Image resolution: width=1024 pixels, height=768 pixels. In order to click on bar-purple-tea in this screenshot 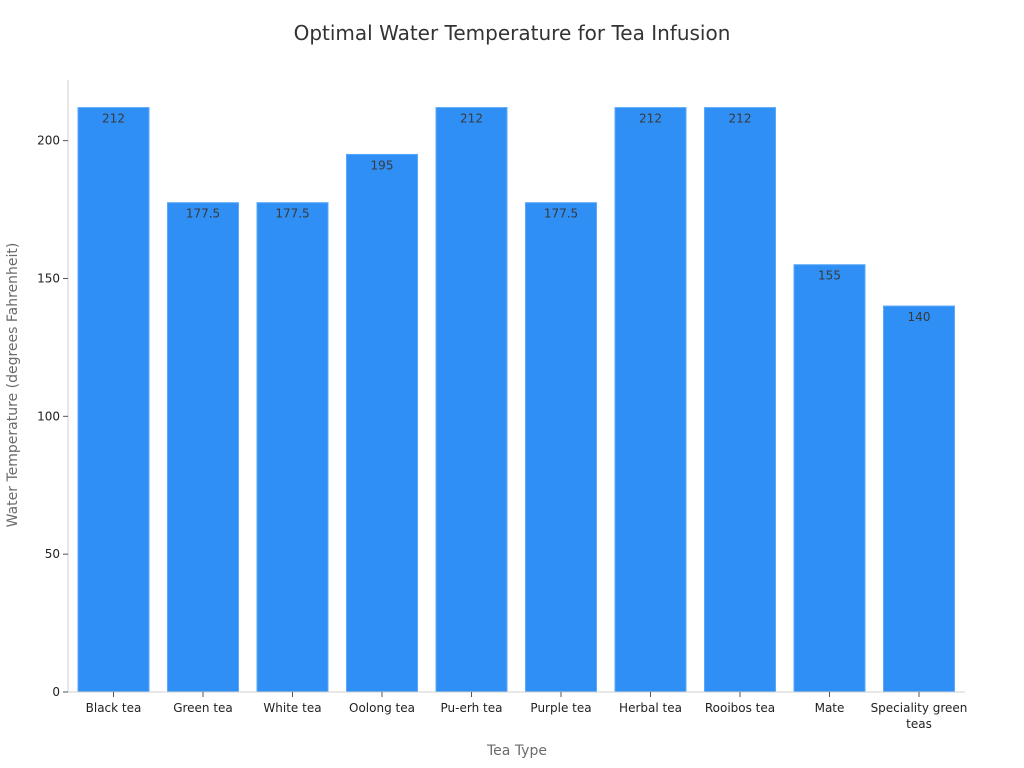, I will do `click(561, 447)`.